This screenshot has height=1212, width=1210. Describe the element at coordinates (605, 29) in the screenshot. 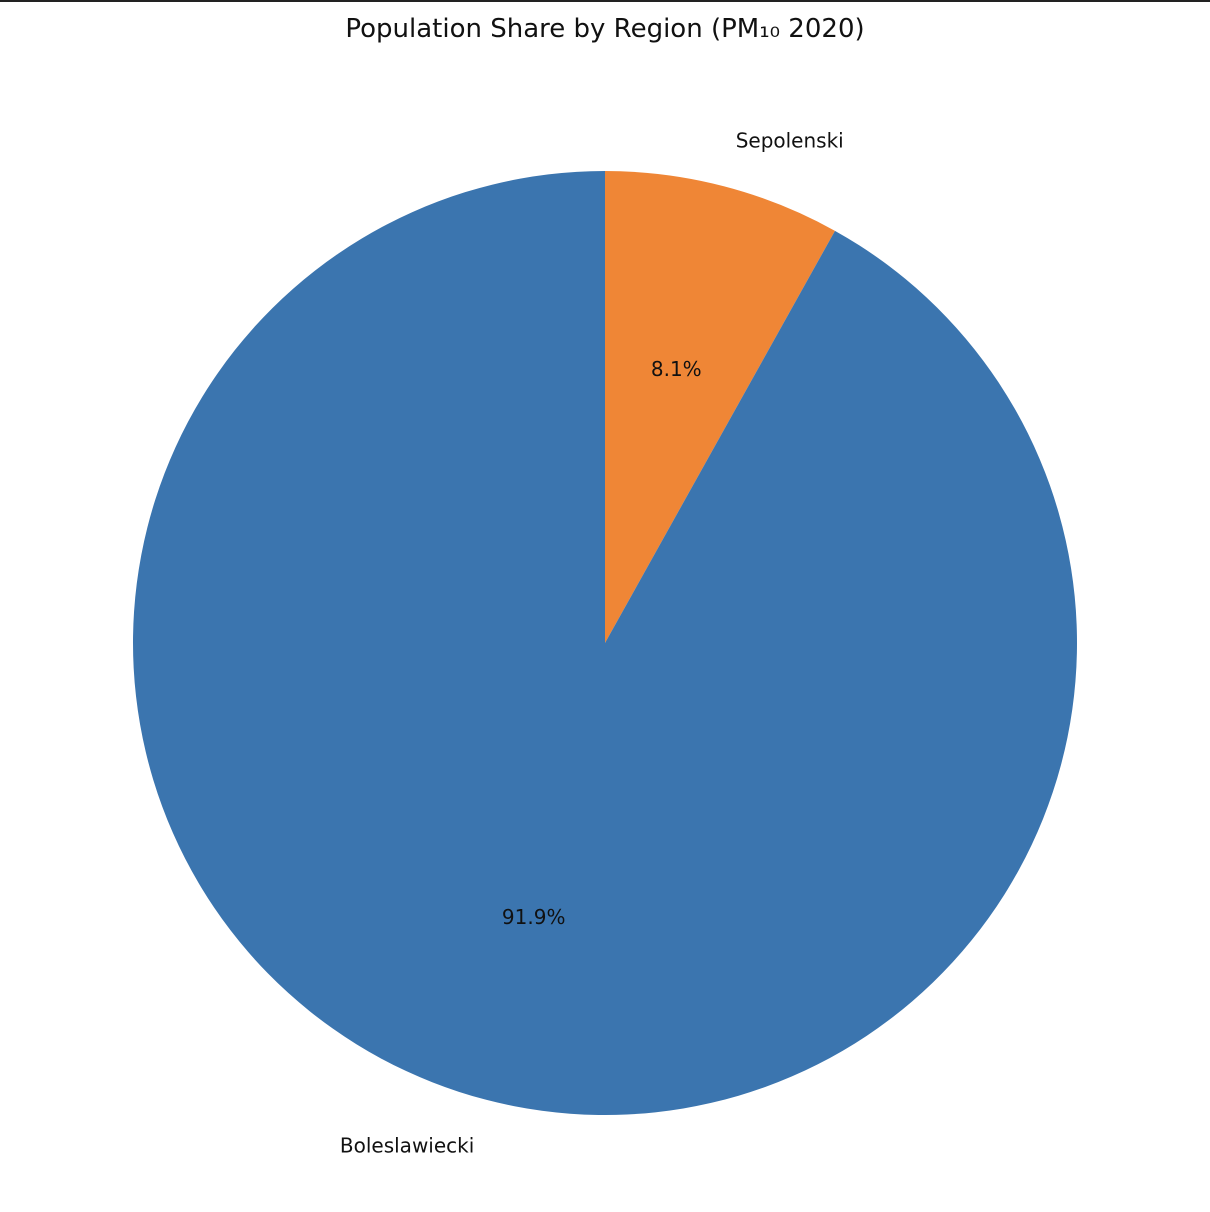

I see `chart-title: Population Share by Region (PM₁₀ 2020)` at that location.